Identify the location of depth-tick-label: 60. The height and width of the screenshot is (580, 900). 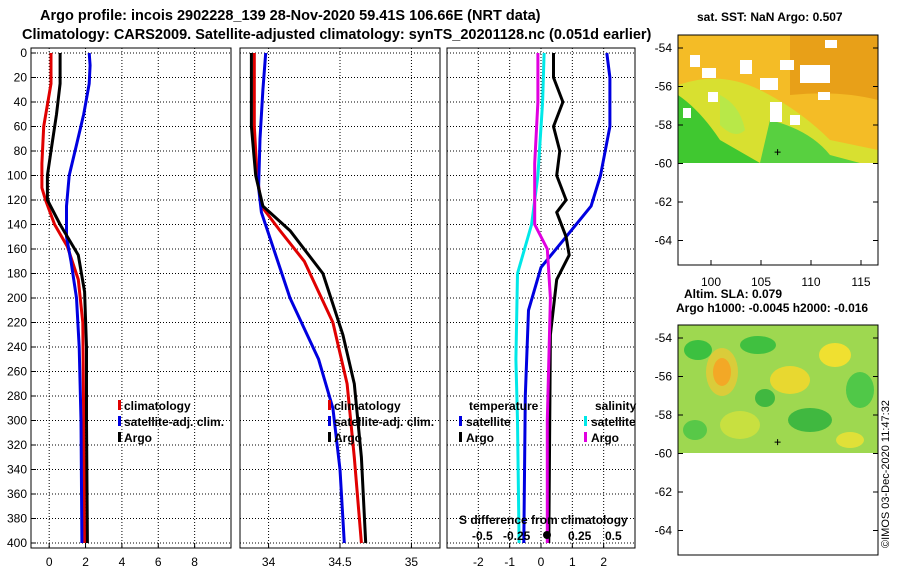
(21, 127).